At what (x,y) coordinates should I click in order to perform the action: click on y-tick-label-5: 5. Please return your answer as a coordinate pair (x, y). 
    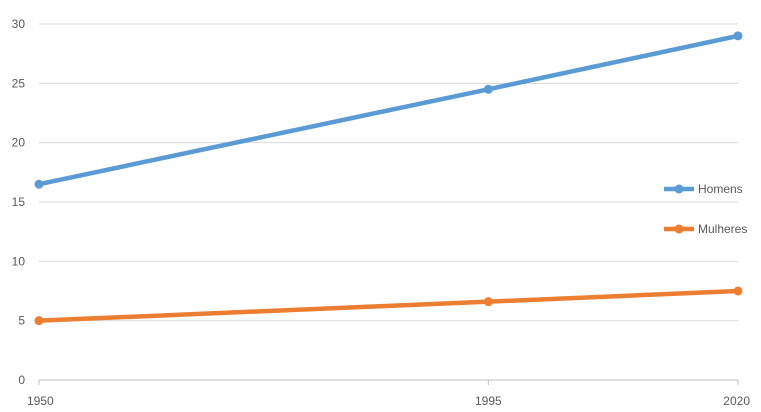
    Looking at the image, I should click on (21, 321).